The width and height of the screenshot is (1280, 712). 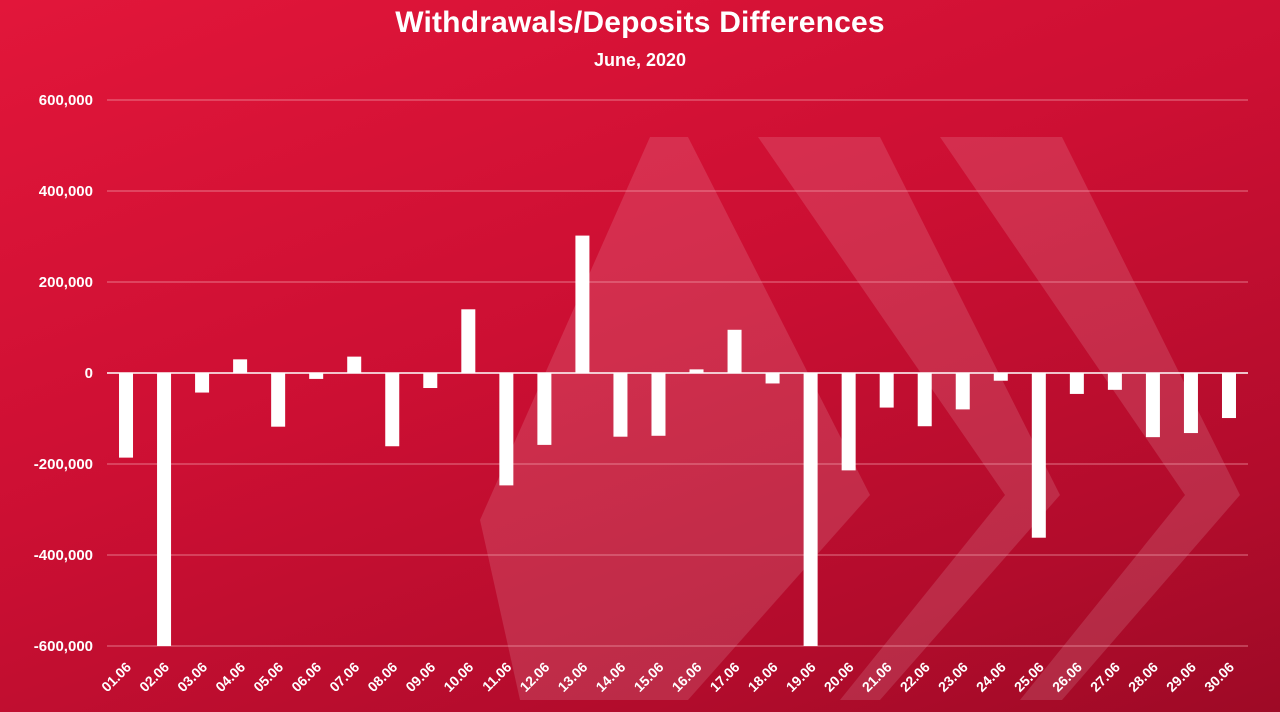 What do you see at coordinates (240, 366) in the screenshot?
I see `bar-04.06` at bounding box center [240, 366].